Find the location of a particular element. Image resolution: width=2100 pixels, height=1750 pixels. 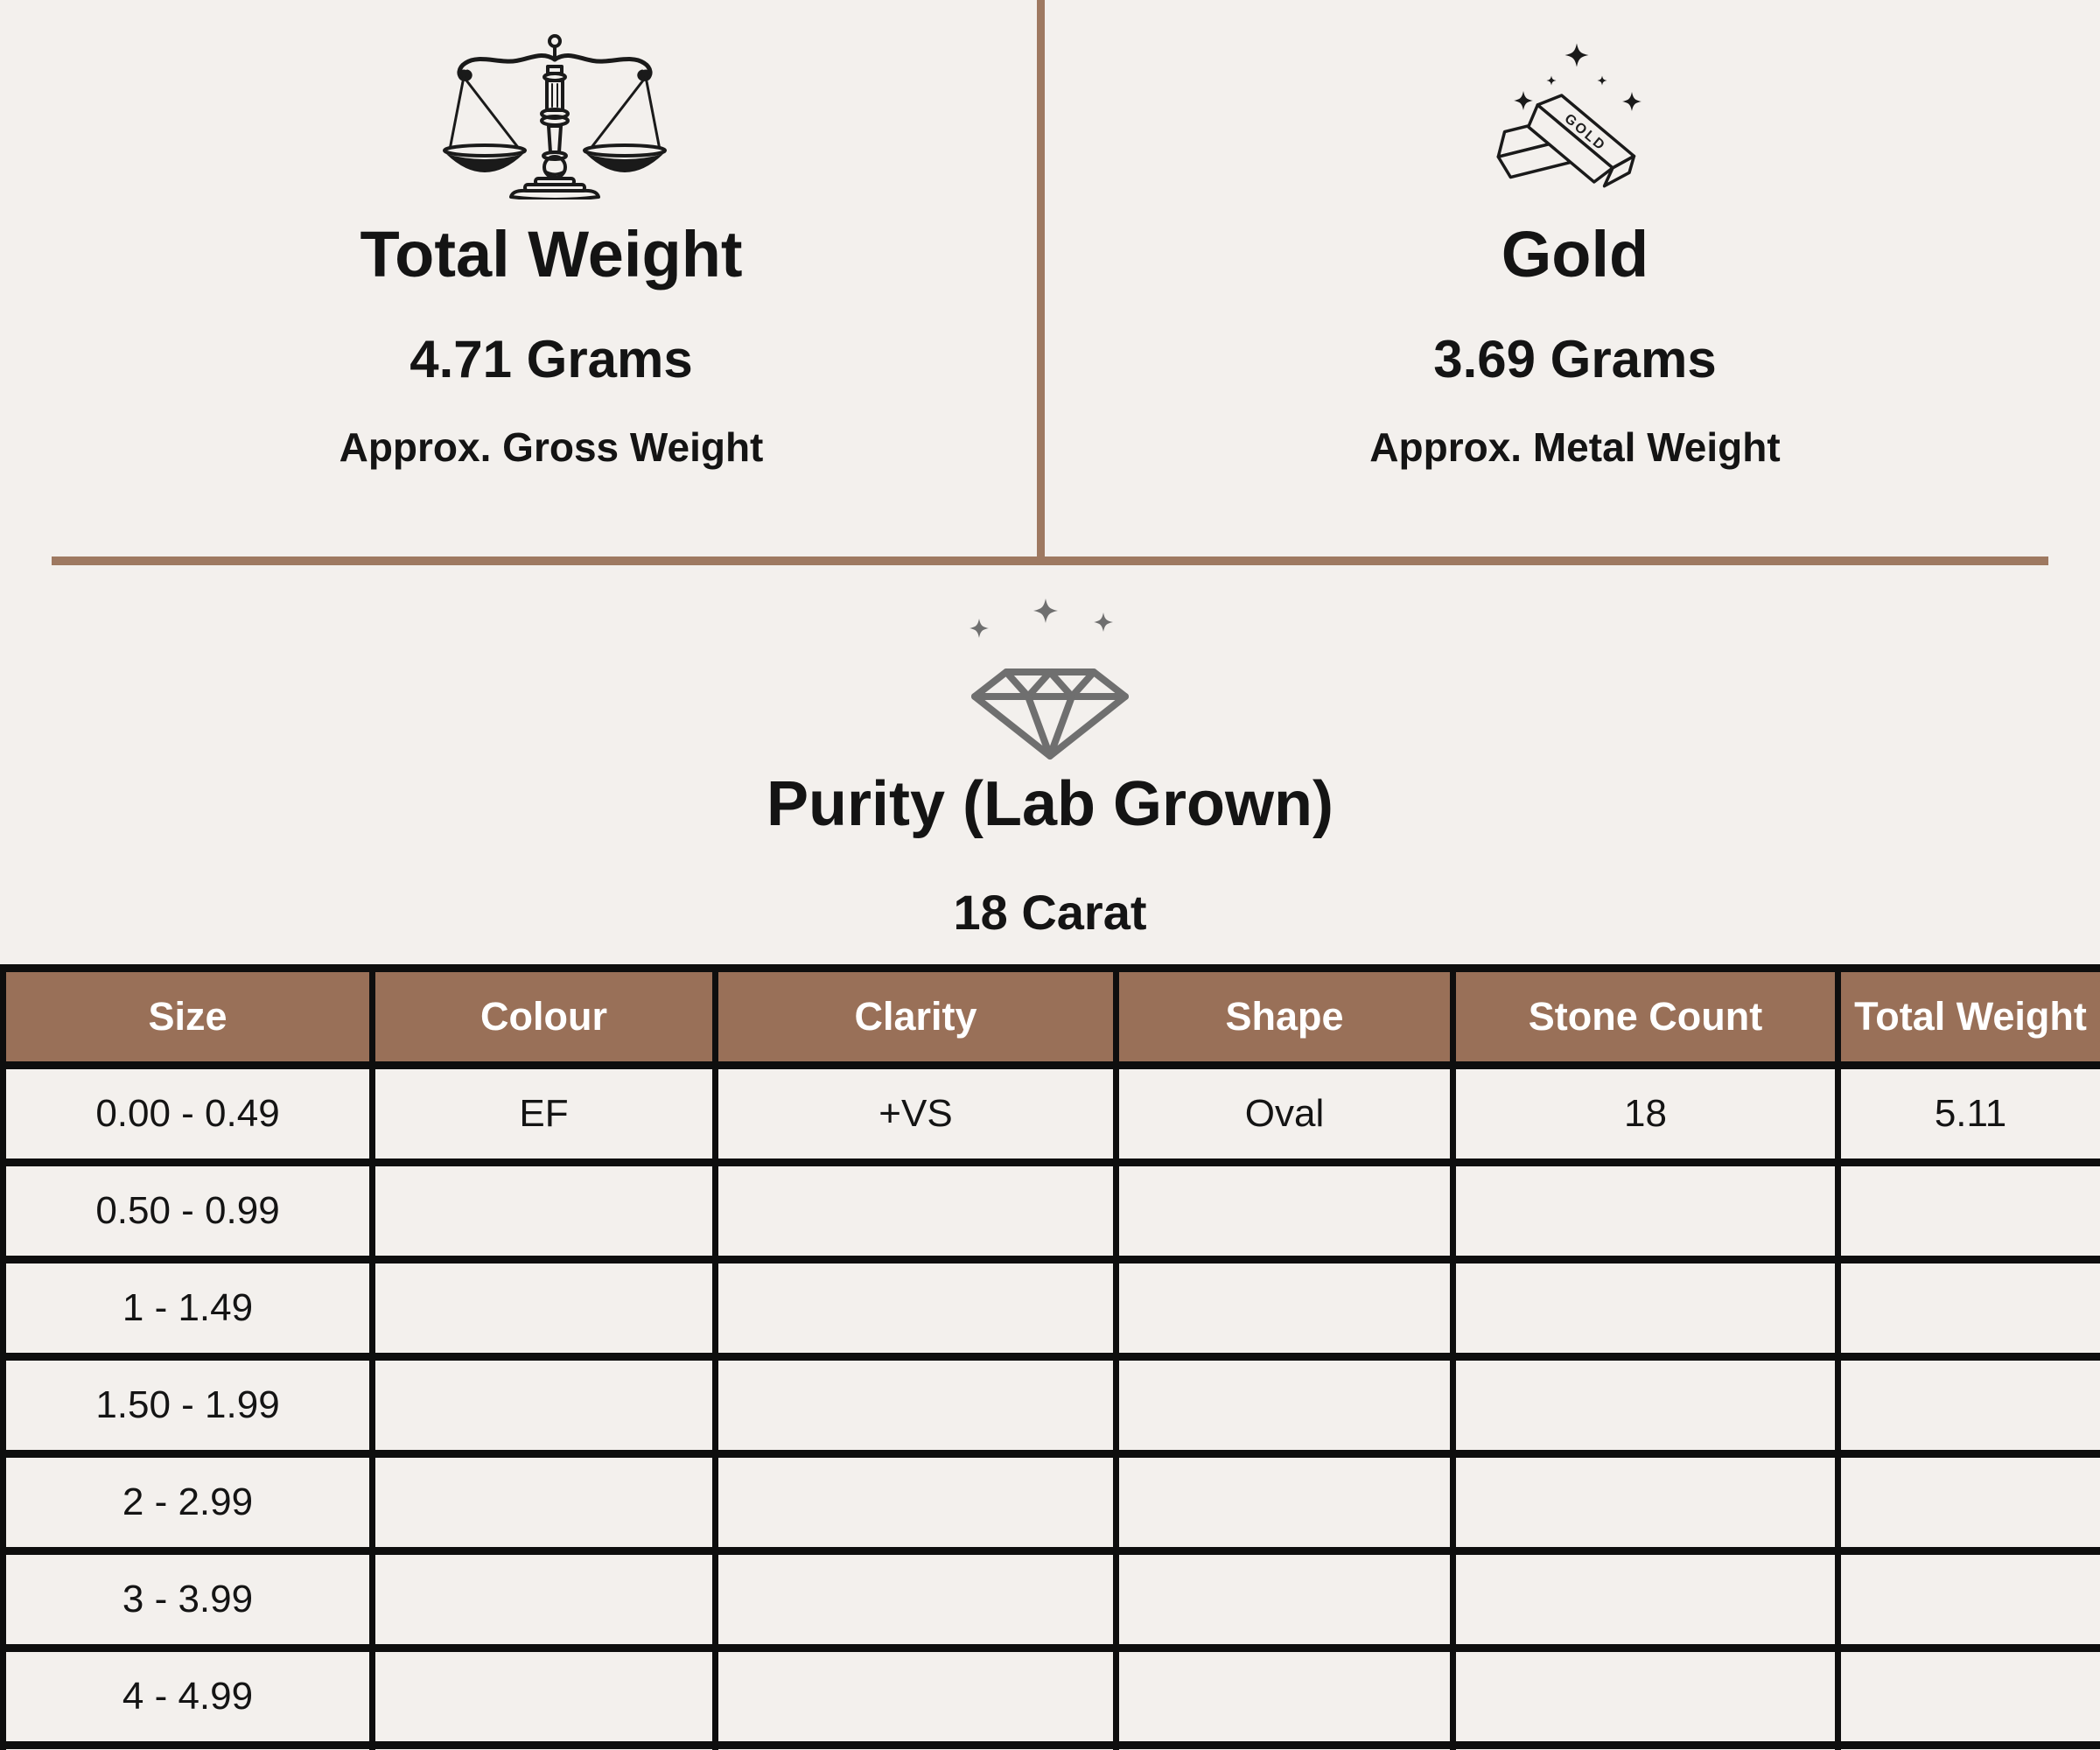

table-cell: +VS is located at coordinates (915, 1113).